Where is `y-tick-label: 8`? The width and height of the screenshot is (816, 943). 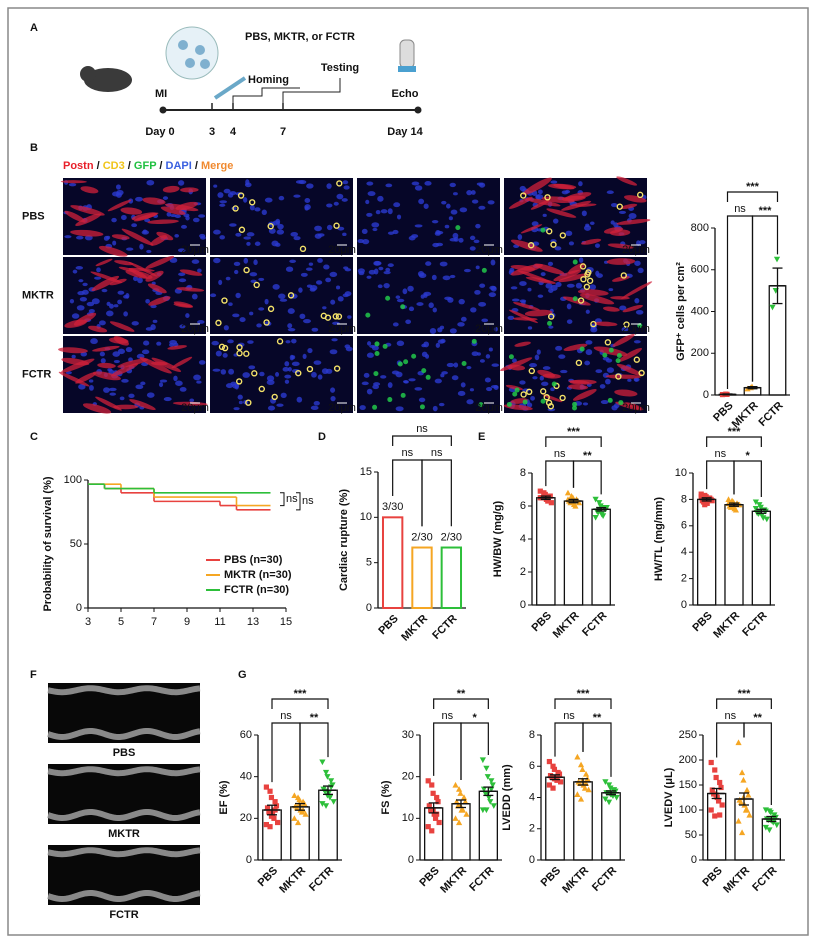
y-tick-label: 8 is located at coordinates (523, 473).